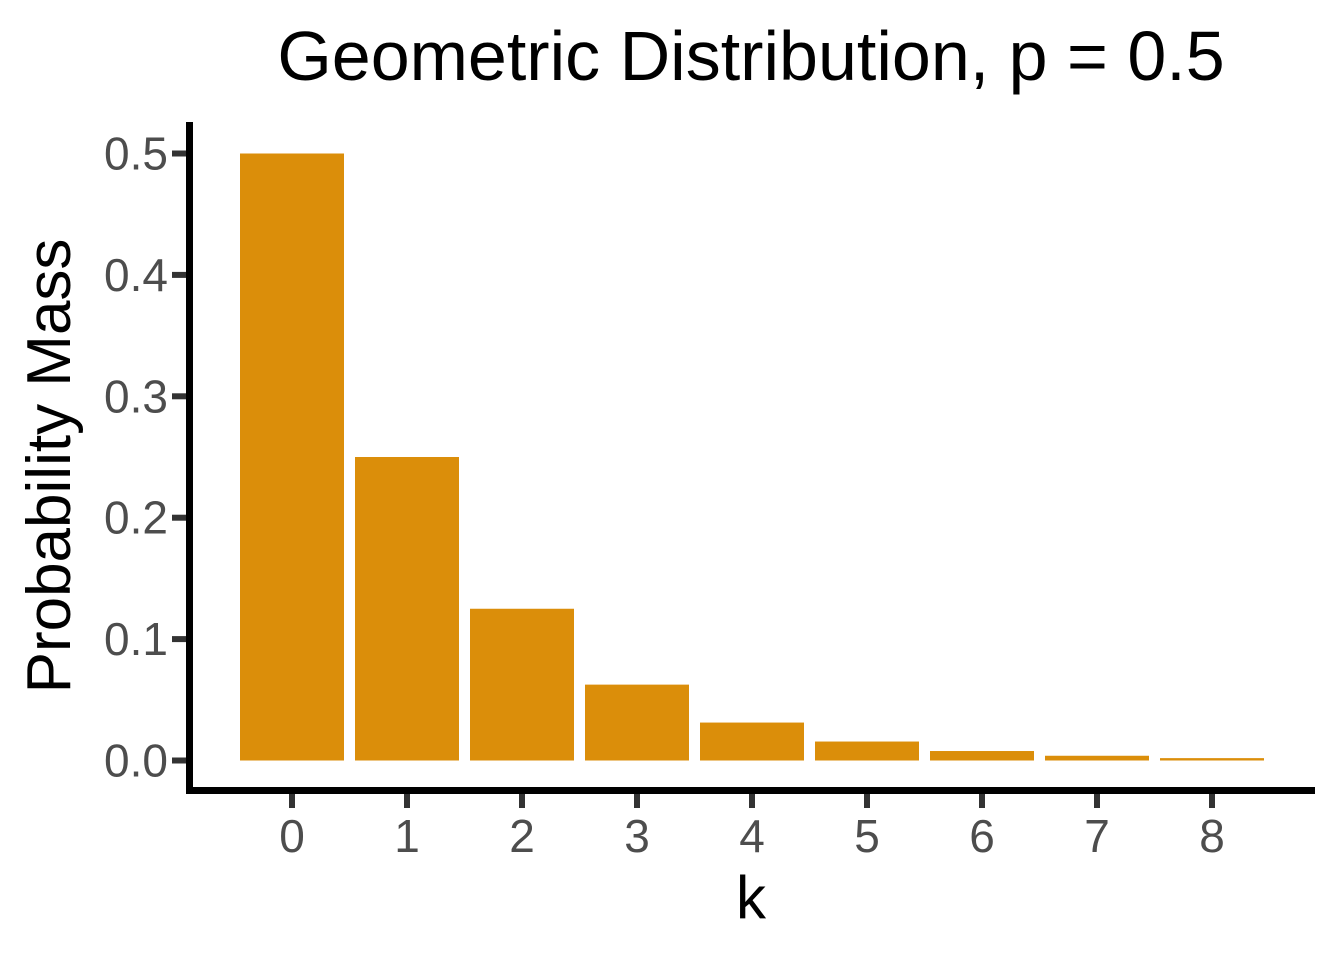 This screenshot has height=960, width=1344. What do you see at coordinates (751, 897) in the screenshot?
I see `x-axis-title: k` at bounding box center [751, 897].